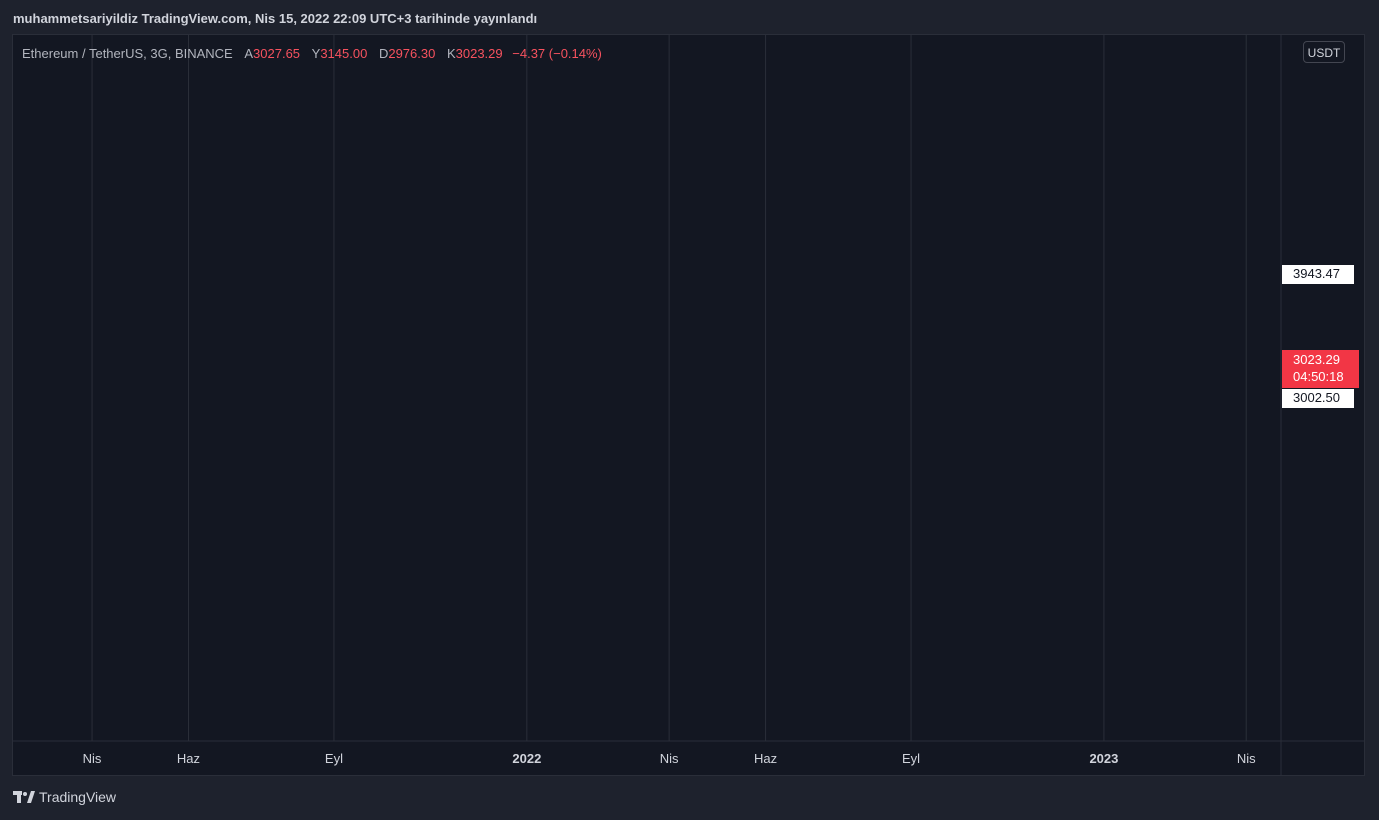 The height and width of the screenshot is (820, 1379). I want to click on tradingview-logo-icon, so click(24, 797).